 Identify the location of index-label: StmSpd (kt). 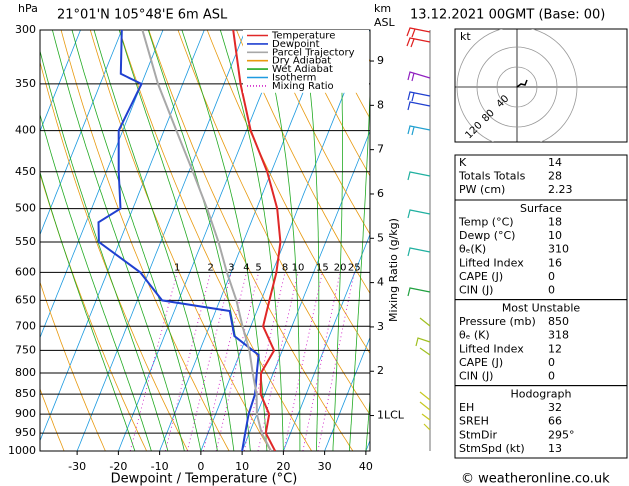
(492, 448).